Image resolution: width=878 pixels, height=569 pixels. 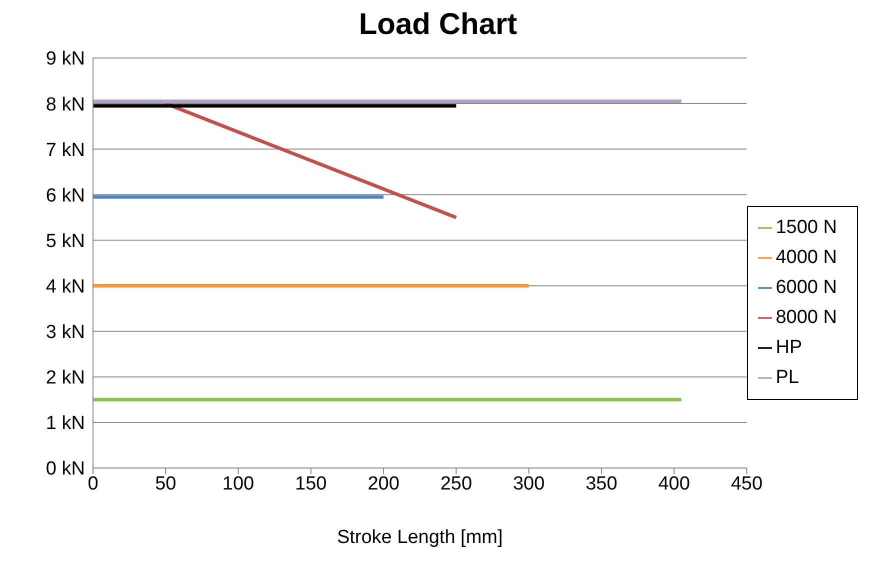 What do you see at coordinates (674, 483) in the screenshot?
I see `x-tick-label: 400` at bounding box center [674, 483].